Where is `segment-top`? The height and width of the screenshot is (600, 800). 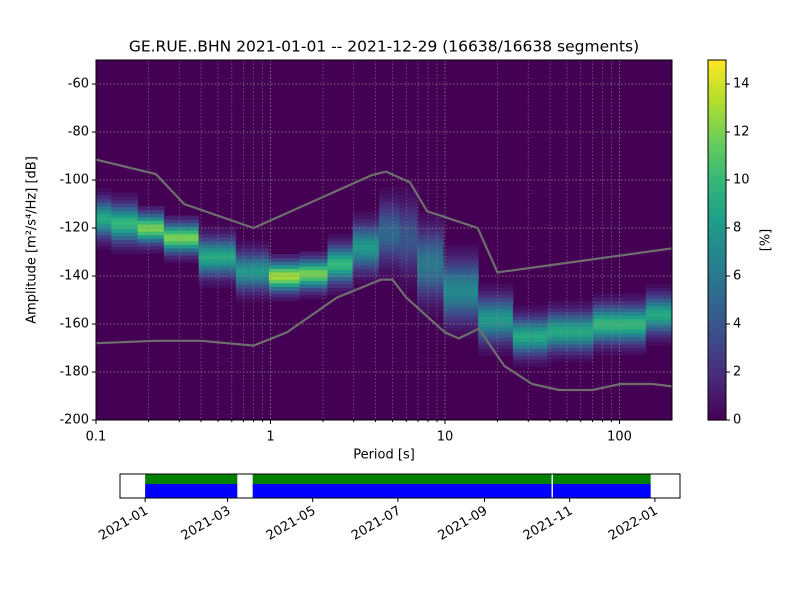
segment-top is located at coordinates (601, 479).